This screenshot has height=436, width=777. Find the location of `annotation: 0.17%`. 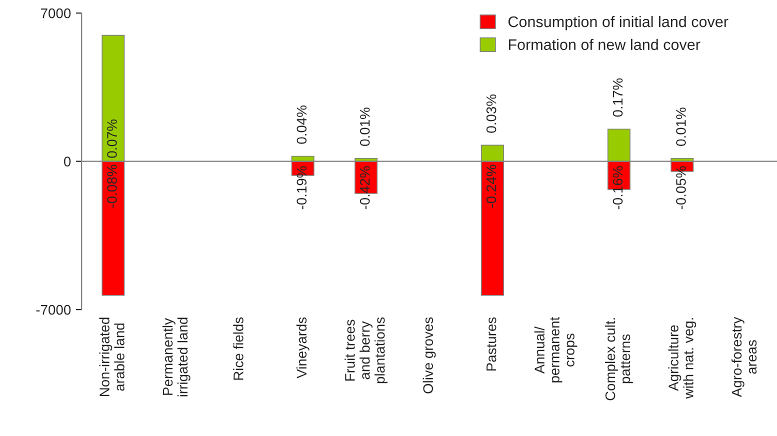

annotation: 0.17% is located at coordinates (617, 97).